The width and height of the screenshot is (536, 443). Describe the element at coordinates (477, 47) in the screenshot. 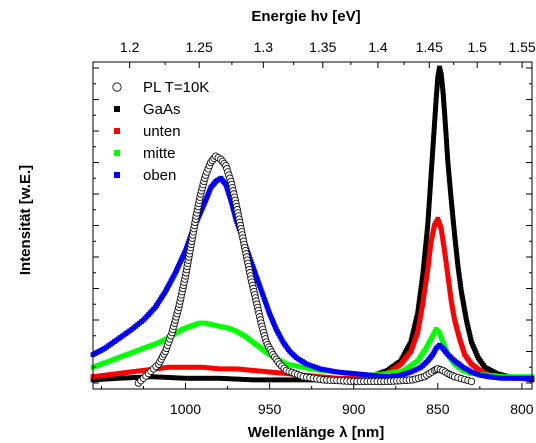

I see `top-tick-label: 1.5` at that location.